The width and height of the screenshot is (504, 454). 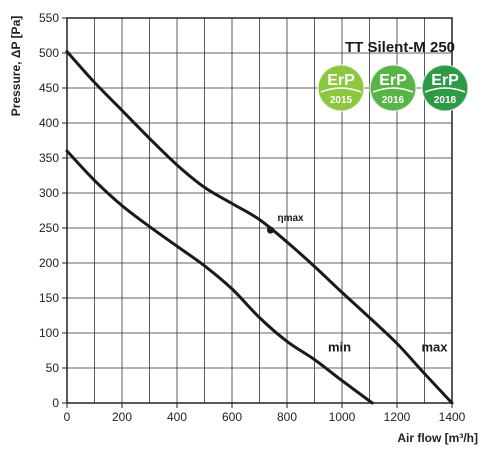 I want to click on x-tick-label: 400, so click(x=177, y=417).